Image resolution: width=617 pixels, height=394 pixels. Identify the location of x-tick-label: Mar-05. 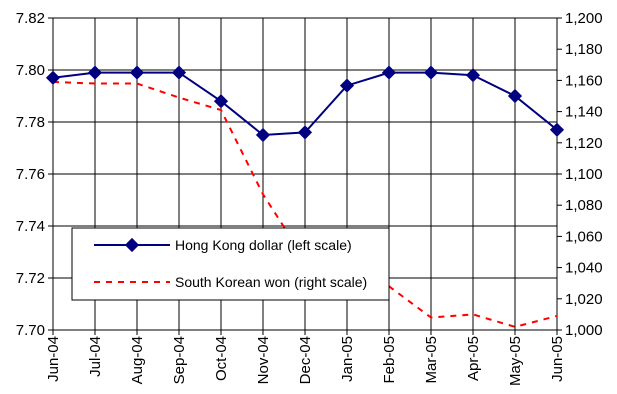
(431, 360).